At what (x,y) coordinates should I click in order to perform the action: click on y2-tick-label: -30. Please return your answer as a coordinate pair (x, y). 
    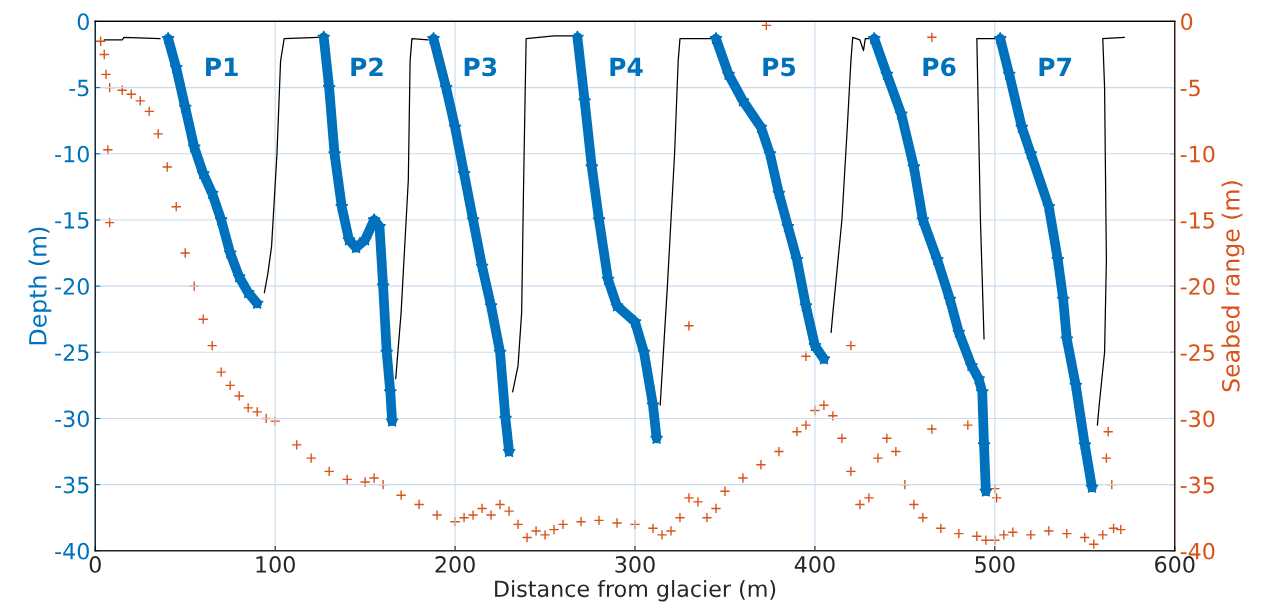
    Looking at the image, I should click on (1197, 419).